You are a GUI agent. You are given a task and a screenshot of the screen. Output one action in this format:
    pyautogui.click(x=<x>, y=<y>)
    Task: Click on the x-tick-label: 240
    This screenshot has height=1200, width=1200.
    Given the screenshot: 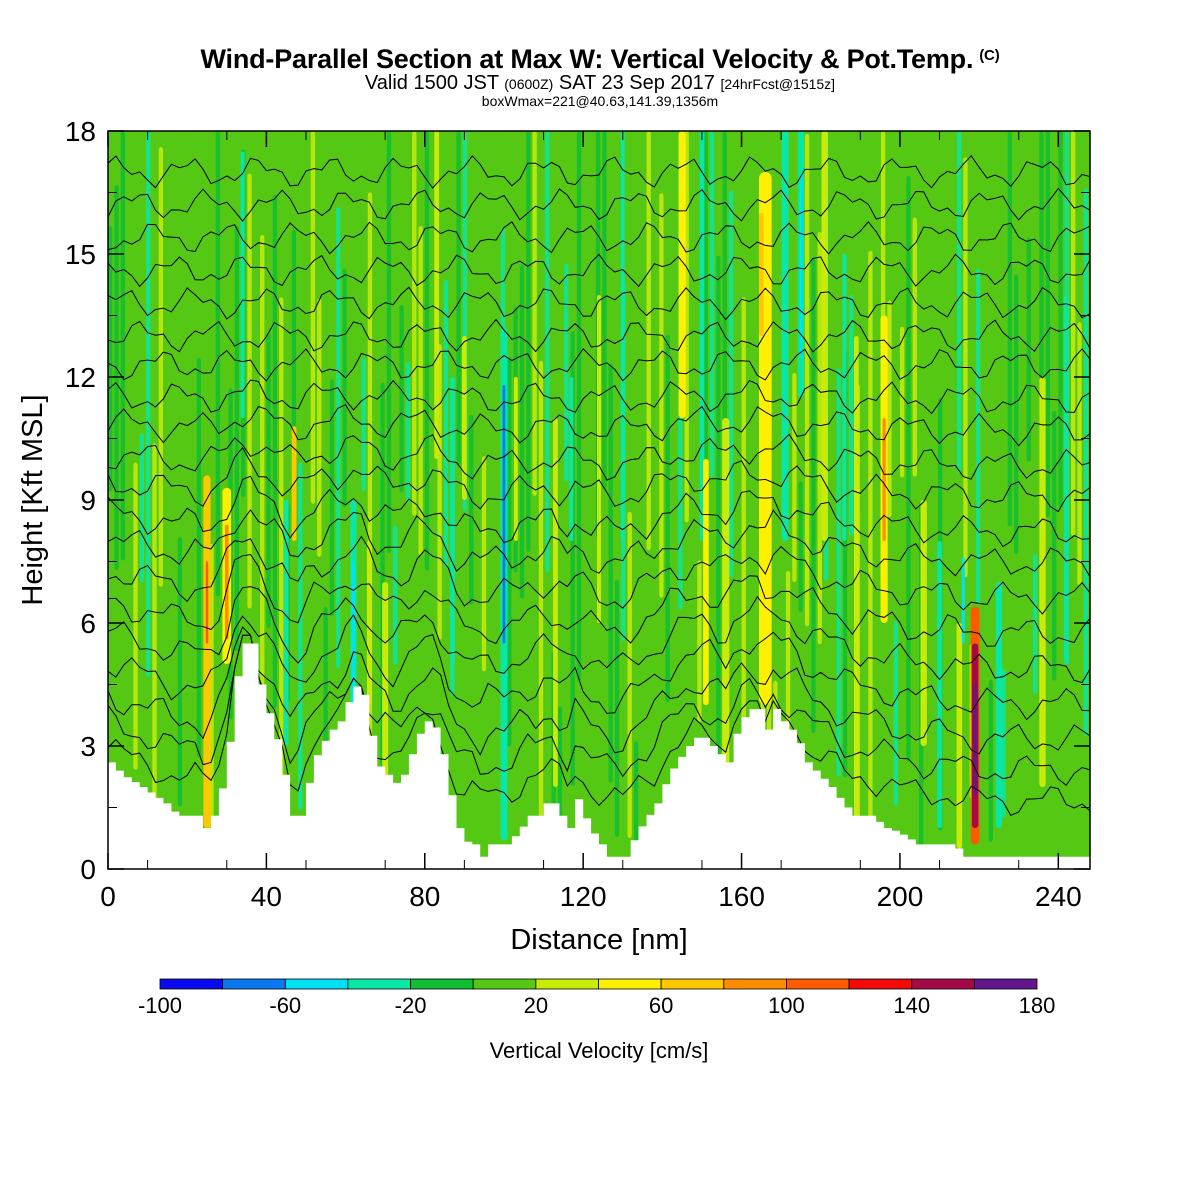 What is the action you would take?
    pyautogui.click(x=1058, y=896)
    